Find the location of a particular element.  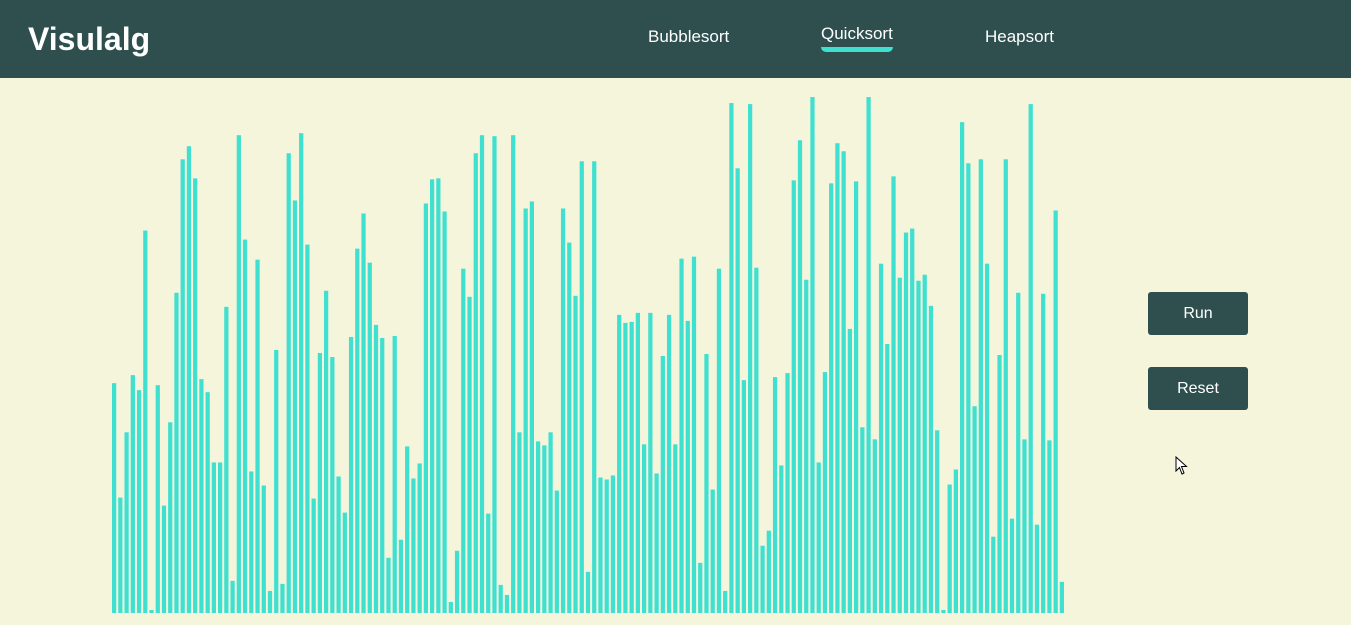

app-logo: Visulalg is located at coordinates (89, 39).